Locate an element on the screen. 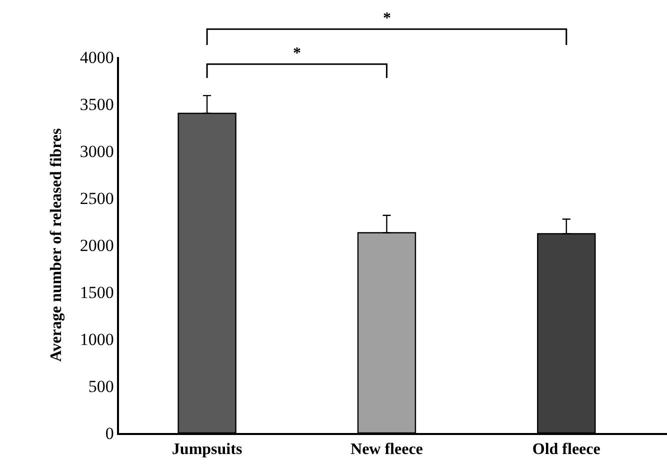  x-tick-label: Jumpsuits is located at coordinates (207, 449).